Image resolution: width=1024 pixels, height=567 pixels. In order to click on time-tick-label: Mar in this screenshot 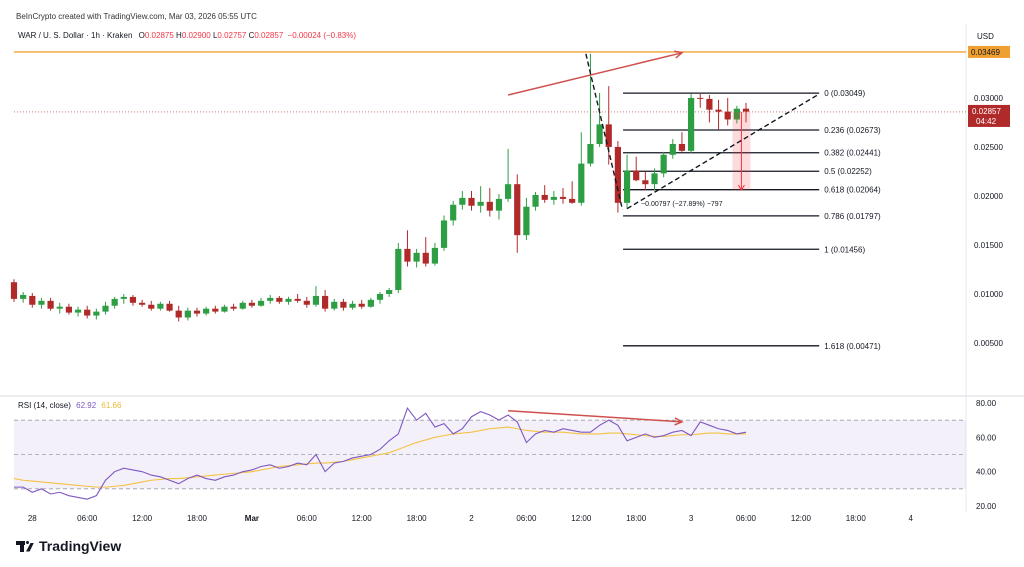, I will do `click(252, 518)`.